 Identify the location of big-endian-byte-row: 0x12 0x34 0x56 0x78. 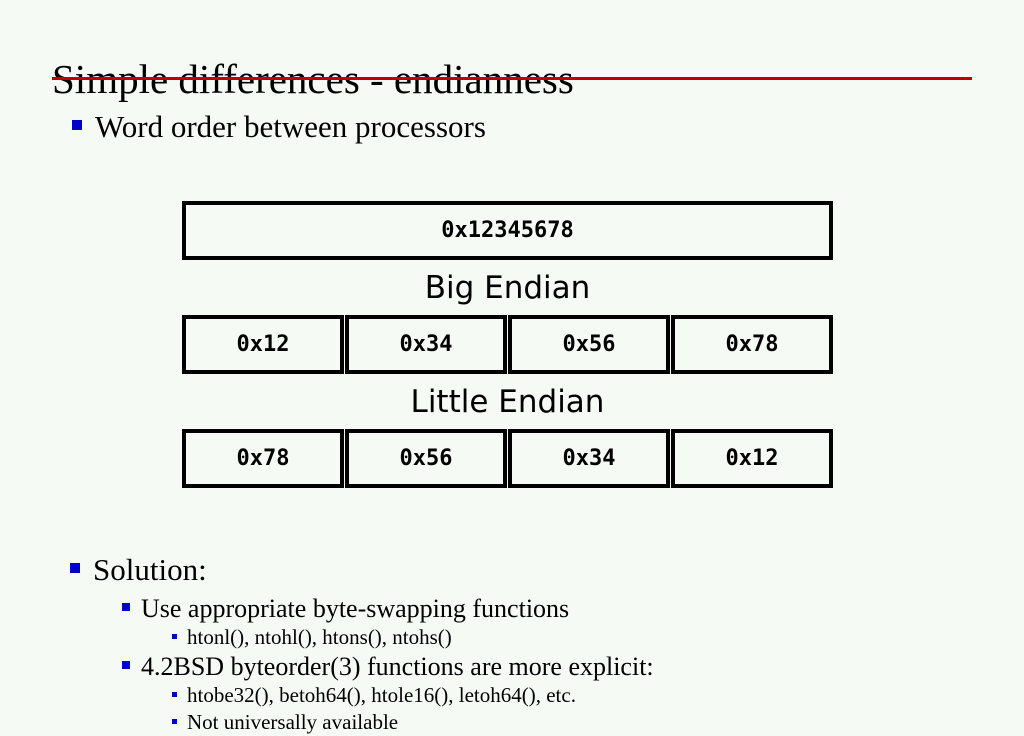
(507, 344).